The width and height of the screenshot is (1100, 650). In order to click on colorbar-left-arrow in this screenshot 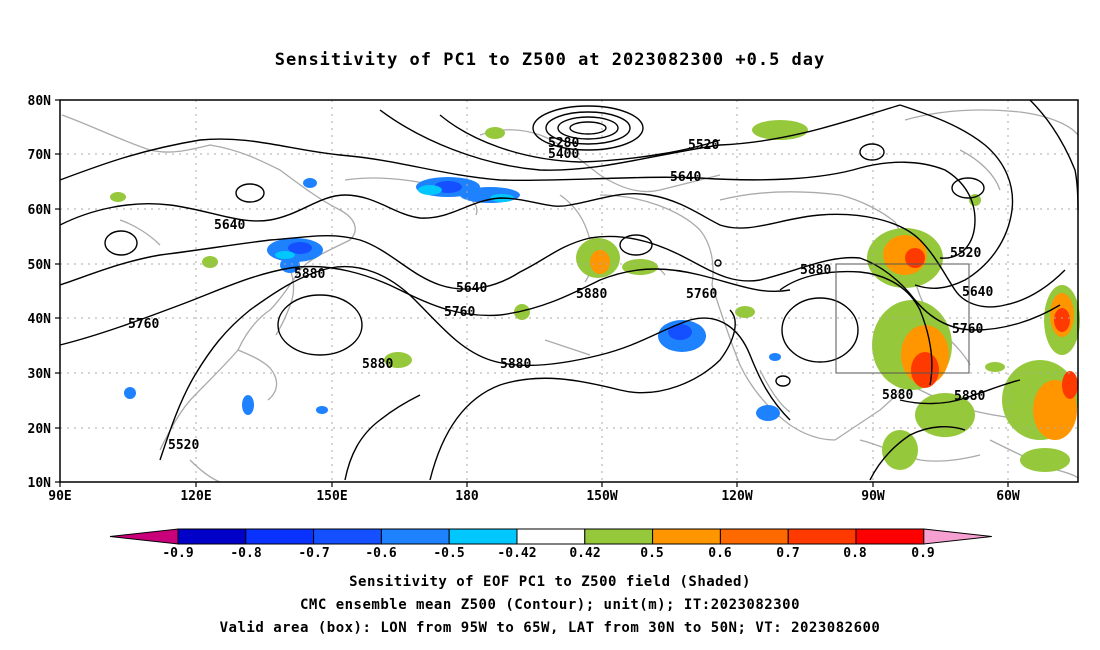, I will do `click(144, 536)`.